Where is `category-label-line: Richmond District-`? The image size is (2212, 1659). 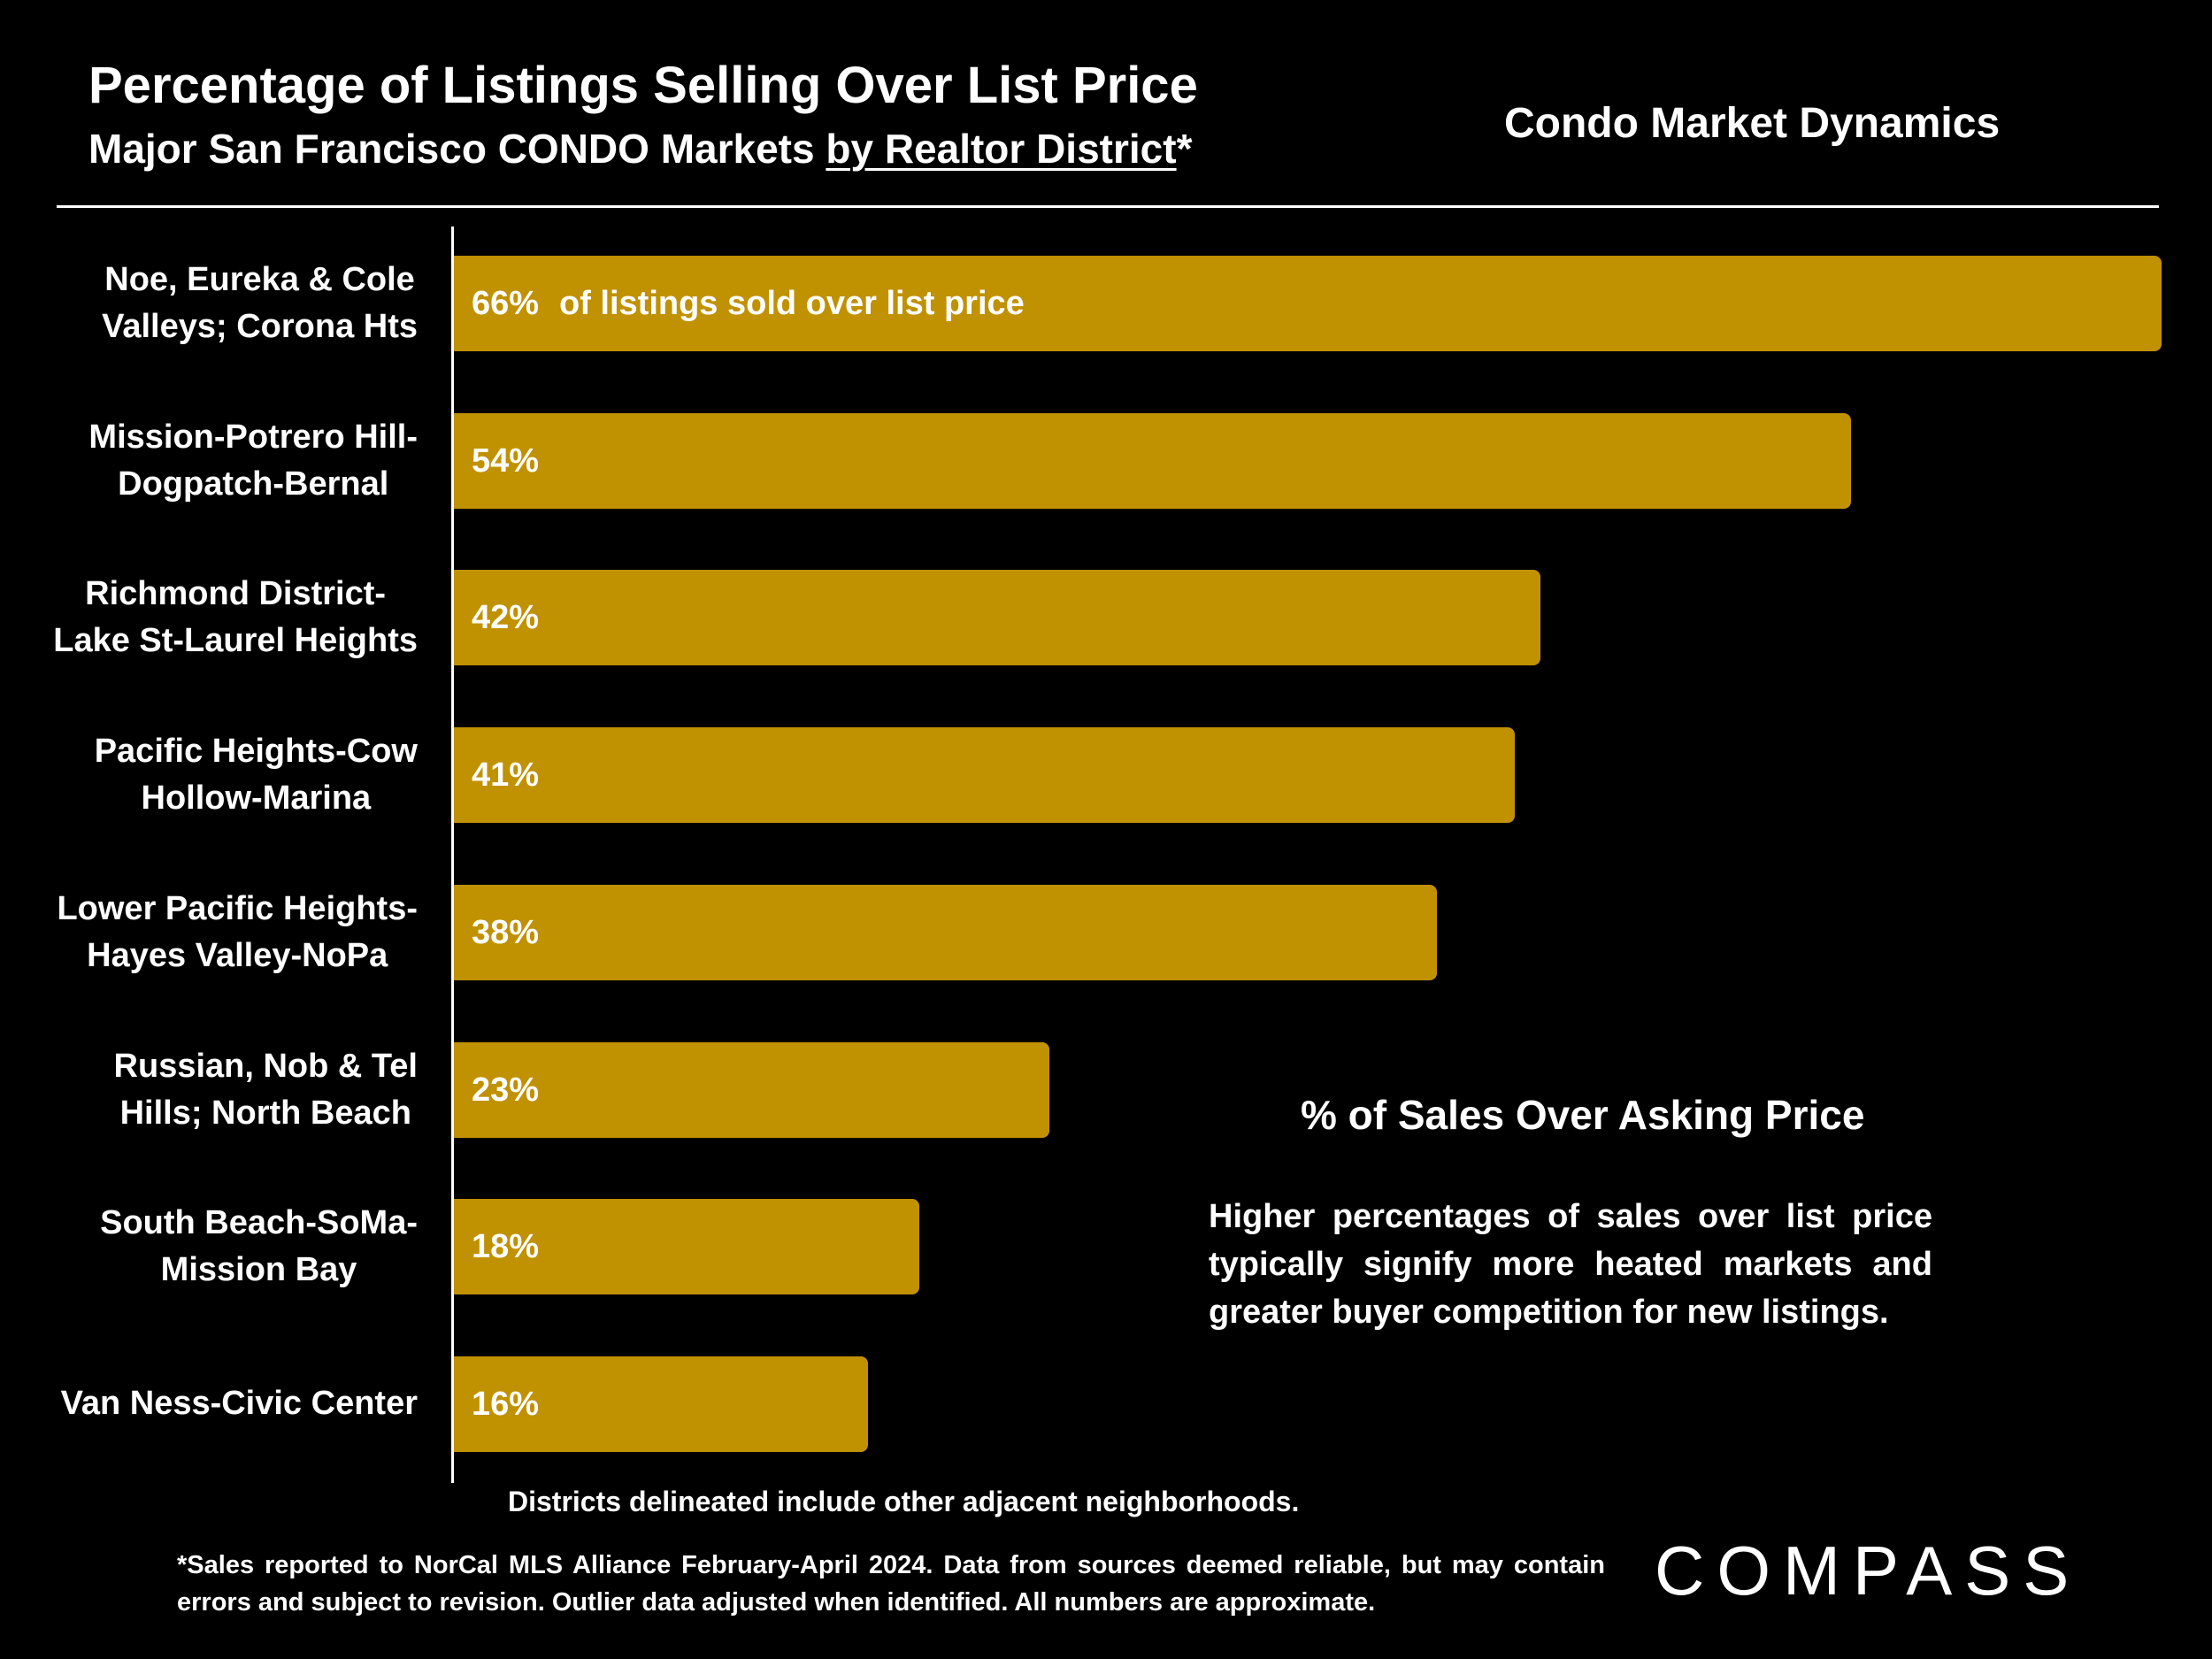
category-label-line: Richmond District- is located at coordinates (236, 594).